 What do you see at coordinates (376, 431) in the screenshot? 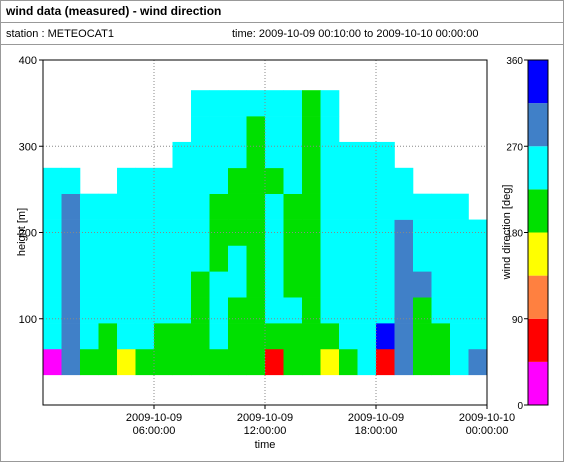
I see `x-tick-label: 18:00:00` at bounding box center [376, 431].